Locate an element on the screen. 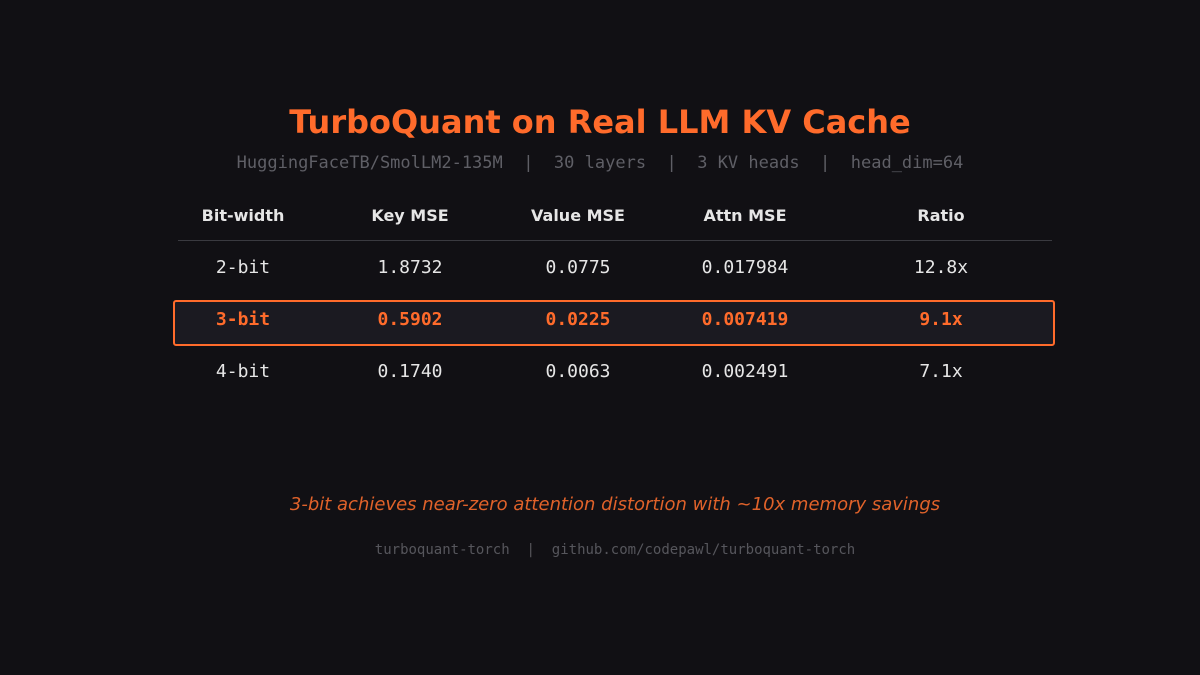  cell-bit-width: 2-bit is located at coordinates (243, 267).